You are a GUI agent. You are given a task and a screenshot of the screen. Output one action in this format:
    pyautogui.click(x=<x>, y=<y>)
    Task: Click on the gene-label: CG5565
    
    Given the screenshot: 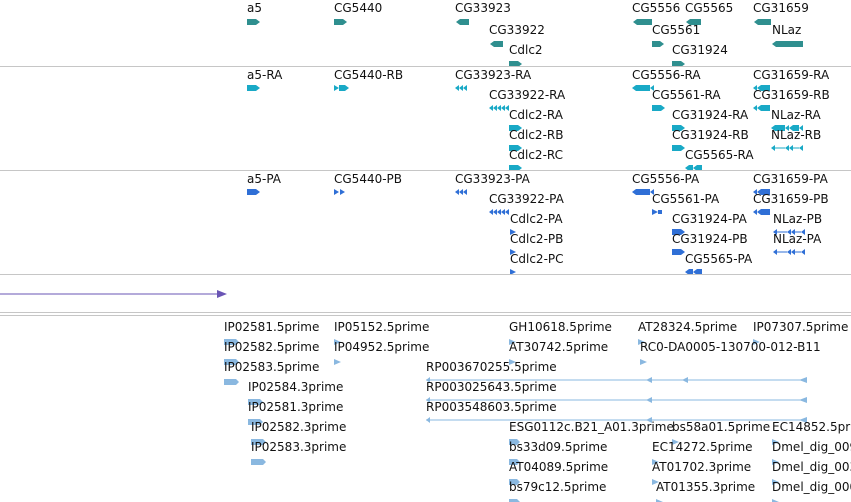 What is the action you would take?
    pyautogui.click(x=709, y=8)
    